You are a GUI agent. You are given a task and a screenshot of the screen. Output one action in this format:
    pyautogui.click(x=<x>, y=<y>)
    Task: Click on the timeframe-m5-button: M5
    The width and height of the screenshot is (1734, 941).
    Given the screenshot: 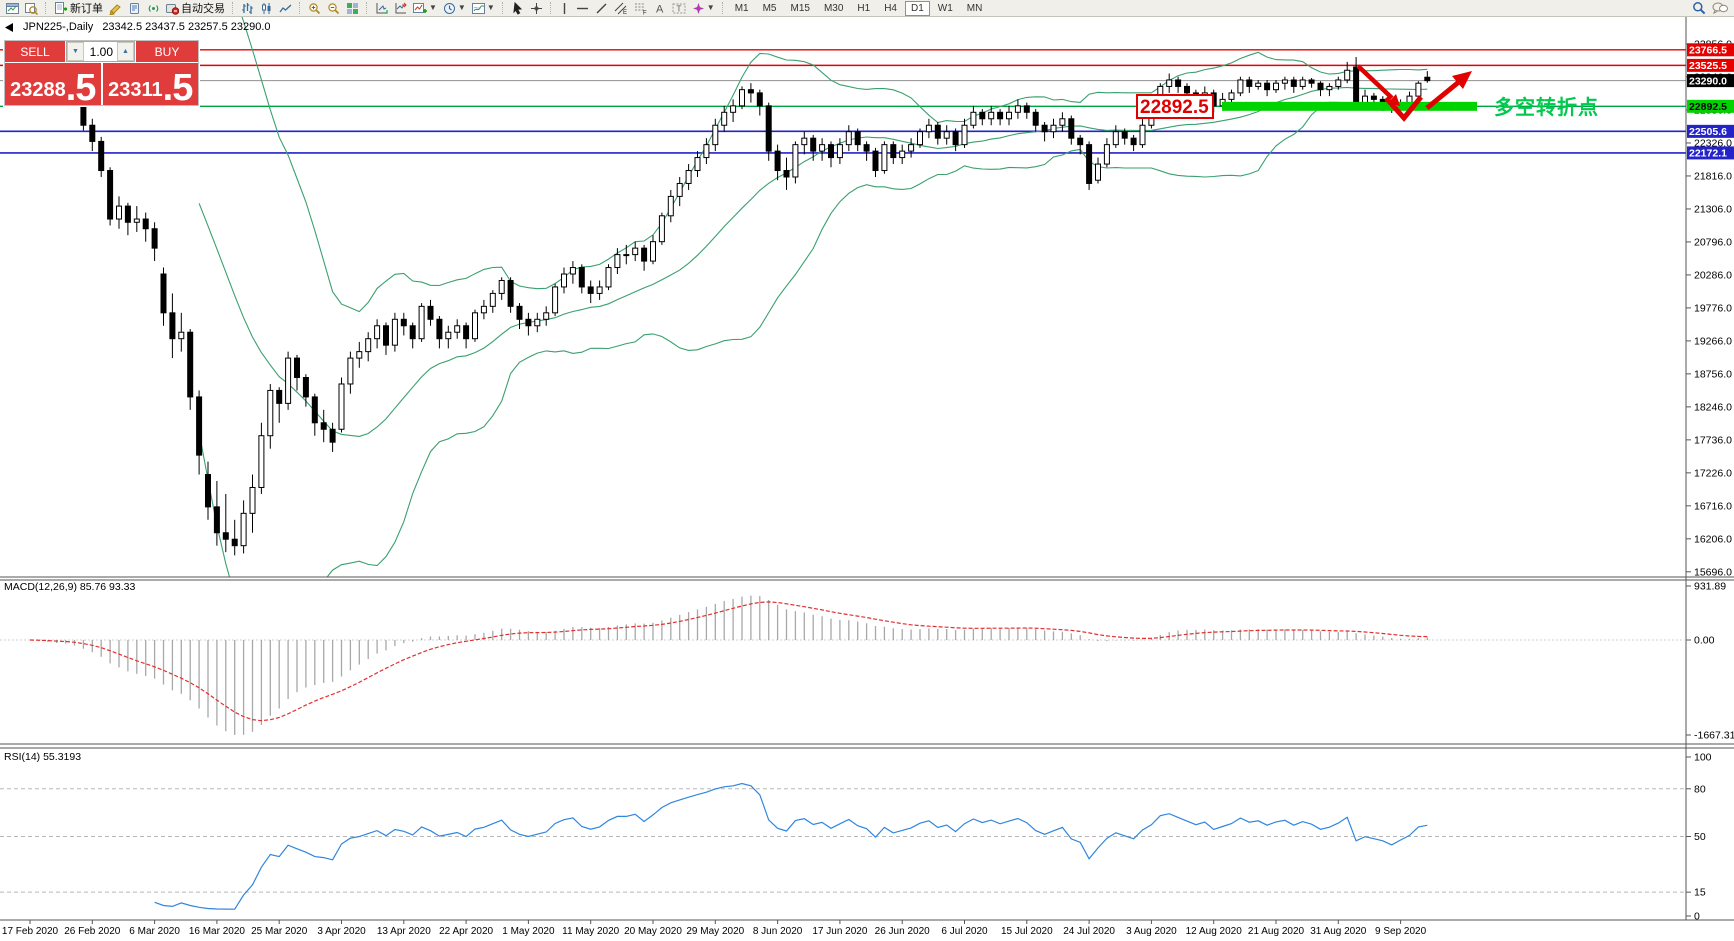 What is the action you would take?
    pyautogui.click(x=769, y=8)
    